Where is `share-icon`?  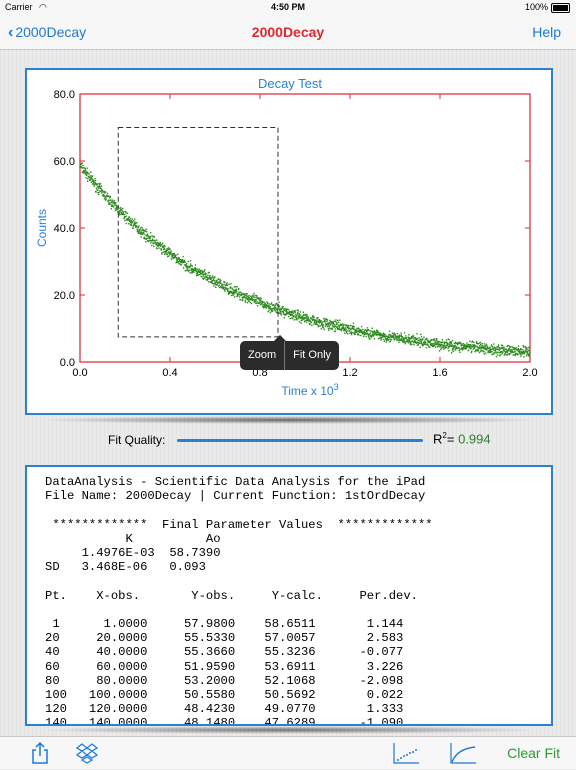 share-icon is located at coordinates (40, 755).